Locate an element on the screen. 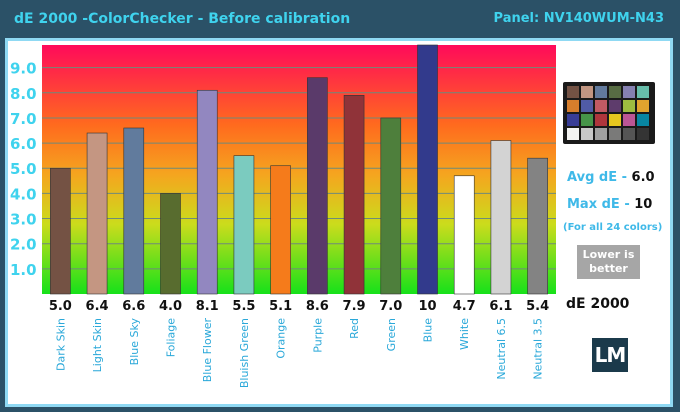 This screenshot has height=412, width=680. y-tick-label: 5.0 is located at coordinates (23, 169).